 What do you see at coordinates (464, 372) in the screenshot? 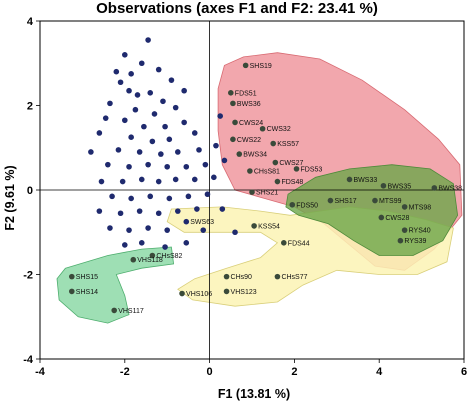
I see `x-tick-label: 6` at bounding box center [464, 372].